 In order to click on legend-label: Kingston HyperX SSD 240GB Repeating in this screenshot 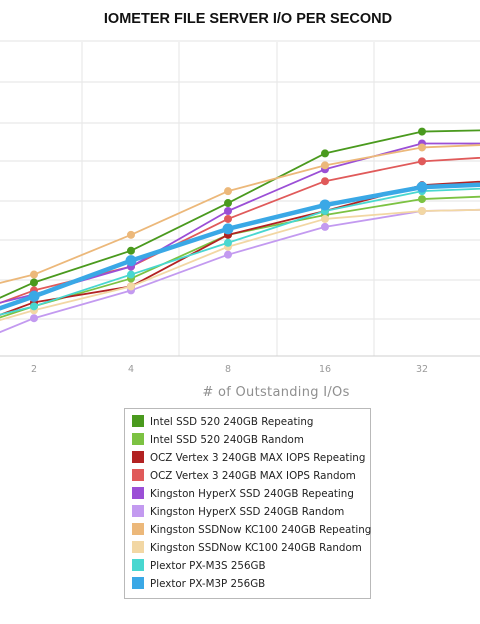, I will do `click(252, 494)`.